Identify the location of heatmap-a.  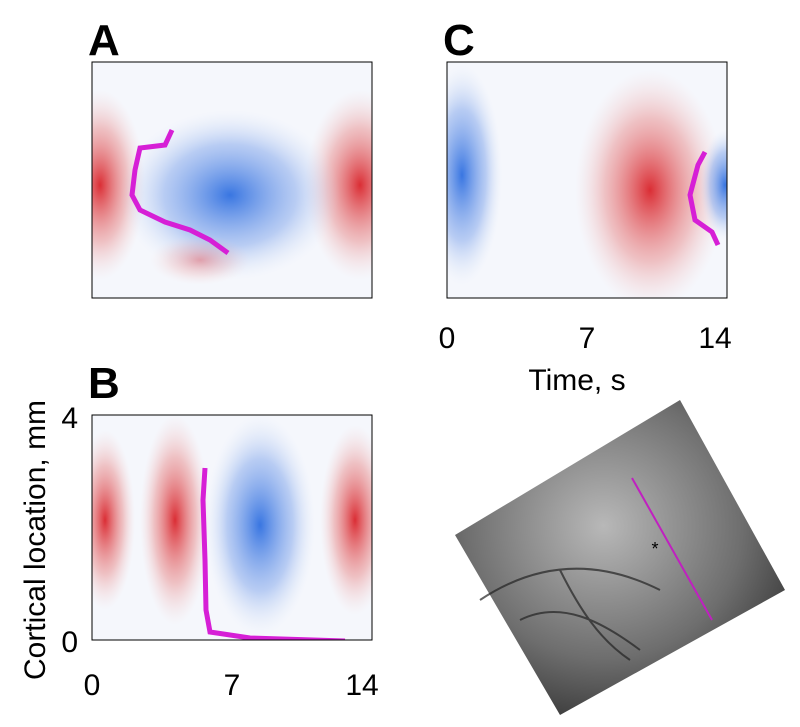
(232, 180).